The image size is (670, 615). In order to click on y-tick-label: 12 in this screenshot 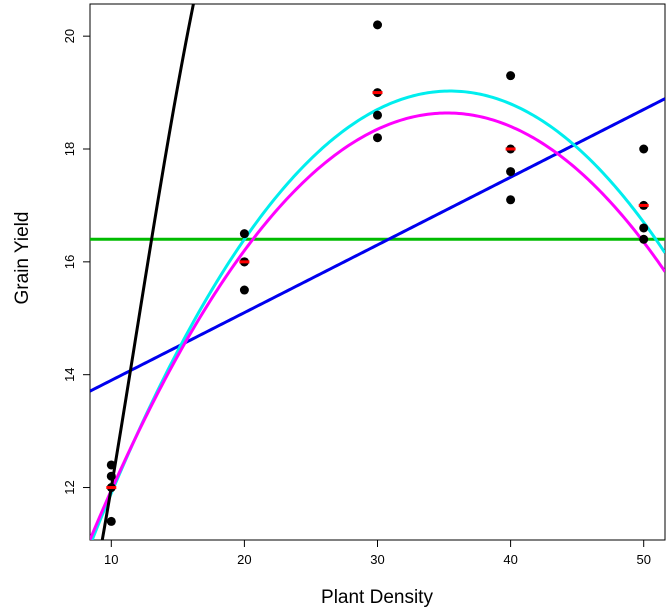, I will do `click(69, 487)`.